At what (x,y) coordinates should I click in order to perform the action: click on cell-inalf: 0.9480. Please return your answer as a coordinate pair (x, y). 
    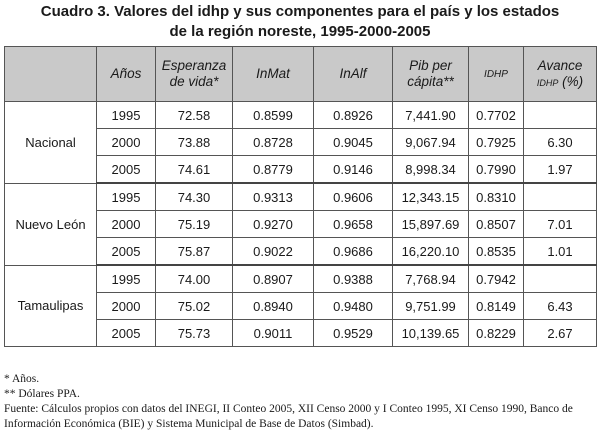
    Looking at the image, I should click on (353, 306).